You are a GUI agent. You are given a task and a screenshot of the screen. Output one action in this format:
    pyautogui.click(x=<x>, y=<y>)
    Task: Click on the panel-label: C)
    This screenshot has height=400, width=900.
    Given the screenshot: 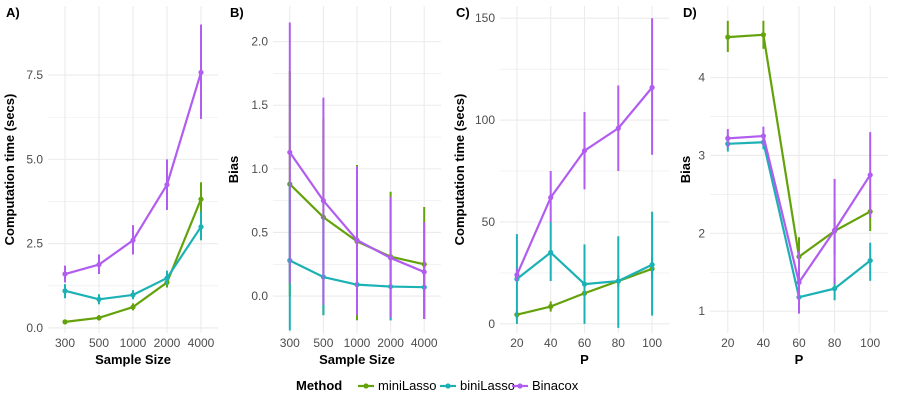 What is the action you would take?
    pyautogui.click(x=463, y=12)
    